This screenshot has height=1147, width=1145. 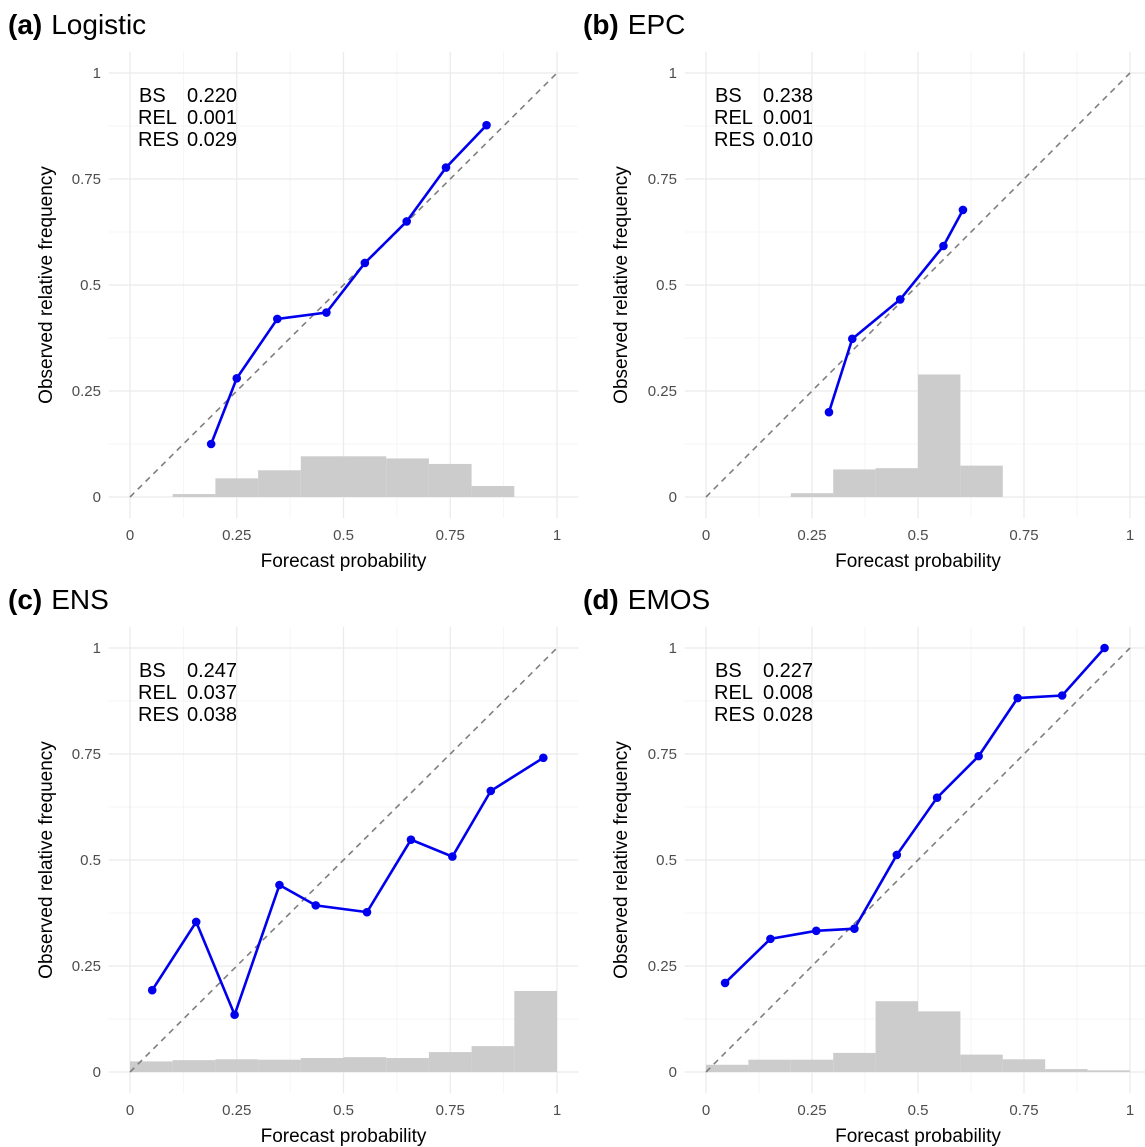 I want to click on stats-value-res: 0.028, so click(x=788, y=715).